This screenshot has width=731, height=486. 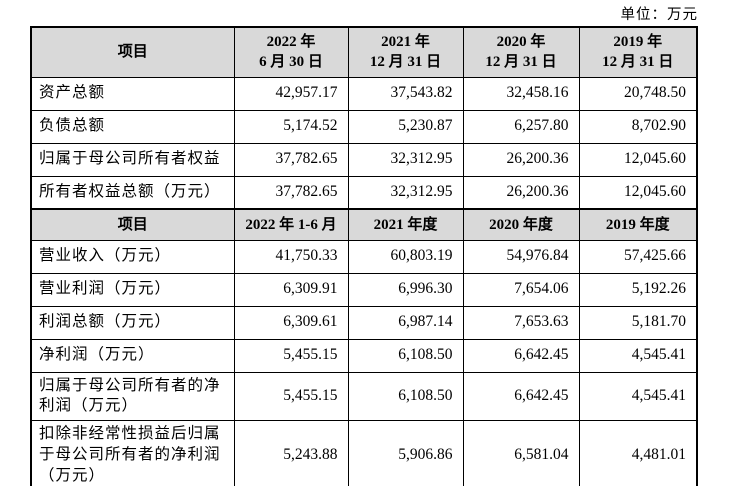 I want to click on row-value: 5,906.86, so click(x=405, y=453).